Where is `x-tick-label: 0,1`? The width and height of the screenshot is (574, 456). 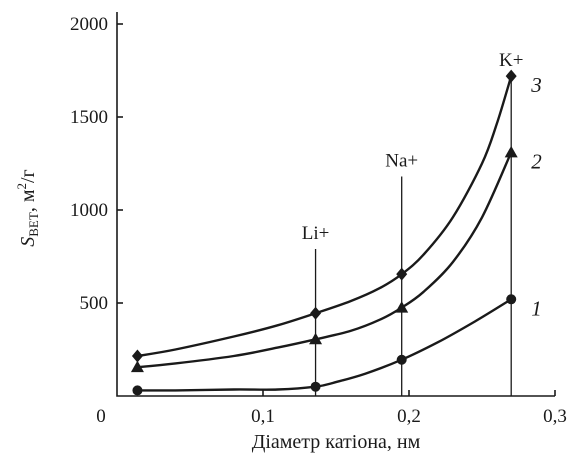
x-tick-label: 0,1 is located at coordinates (263, 416).